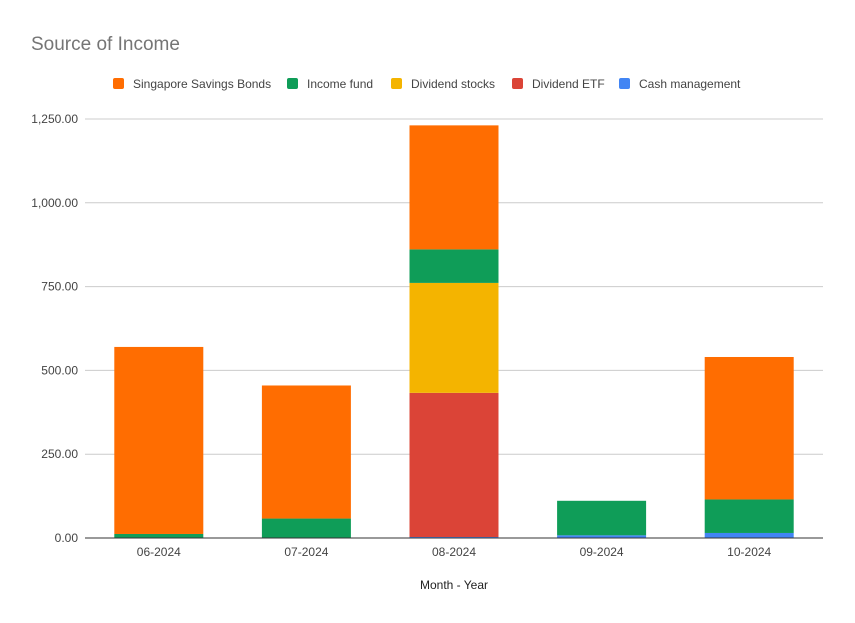 This screenshot has height=623, width=855. Describe the element at coordinates (568, 84) in the screenshot. I see `legend-label: Dividend ETF` at that location.